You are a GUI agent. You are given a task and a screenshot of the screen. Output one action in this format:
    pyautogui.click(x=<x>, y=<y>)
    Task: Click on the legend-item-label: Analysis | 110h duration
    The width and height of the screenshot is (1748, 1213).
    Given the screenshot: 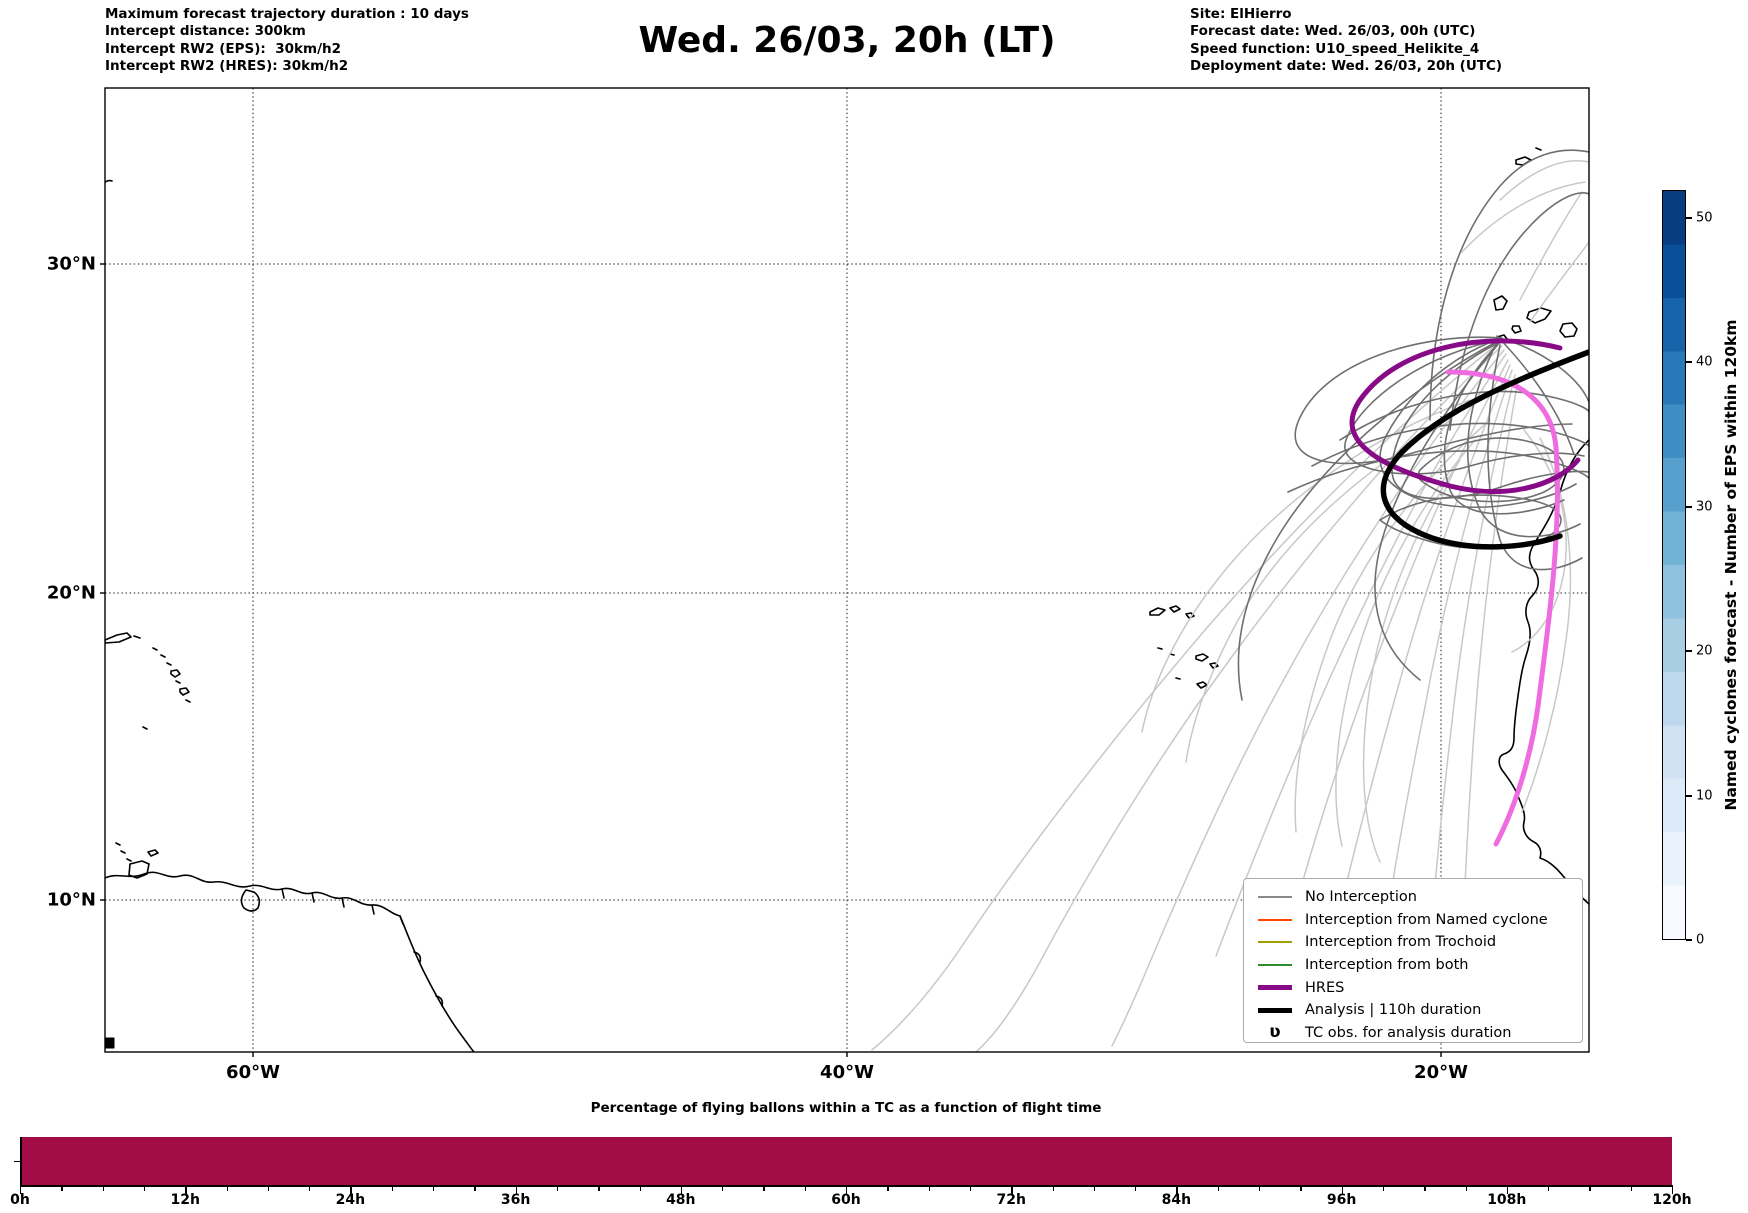 What is the action you would take?
    pyautogui.click(x=1393, y=1010)
    